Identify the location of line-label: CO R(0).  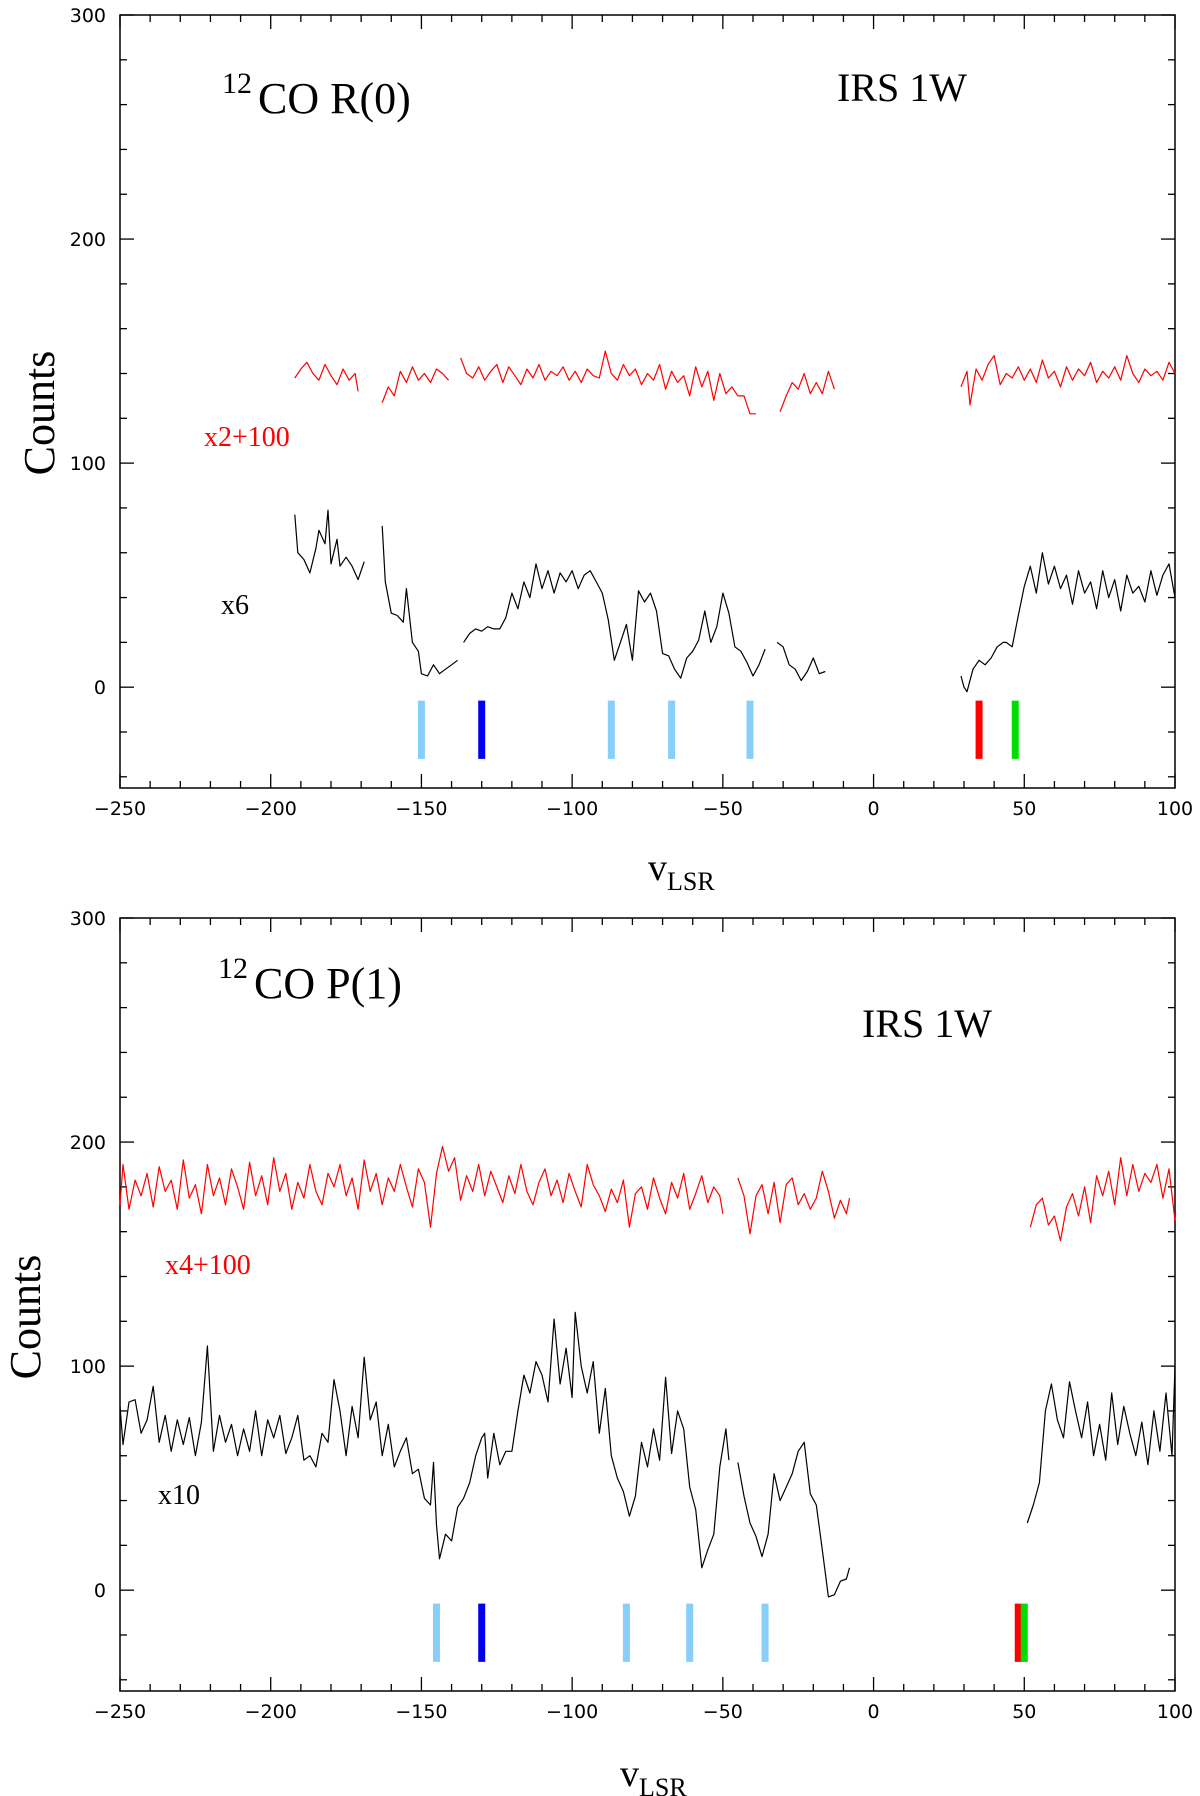
(334, 98).